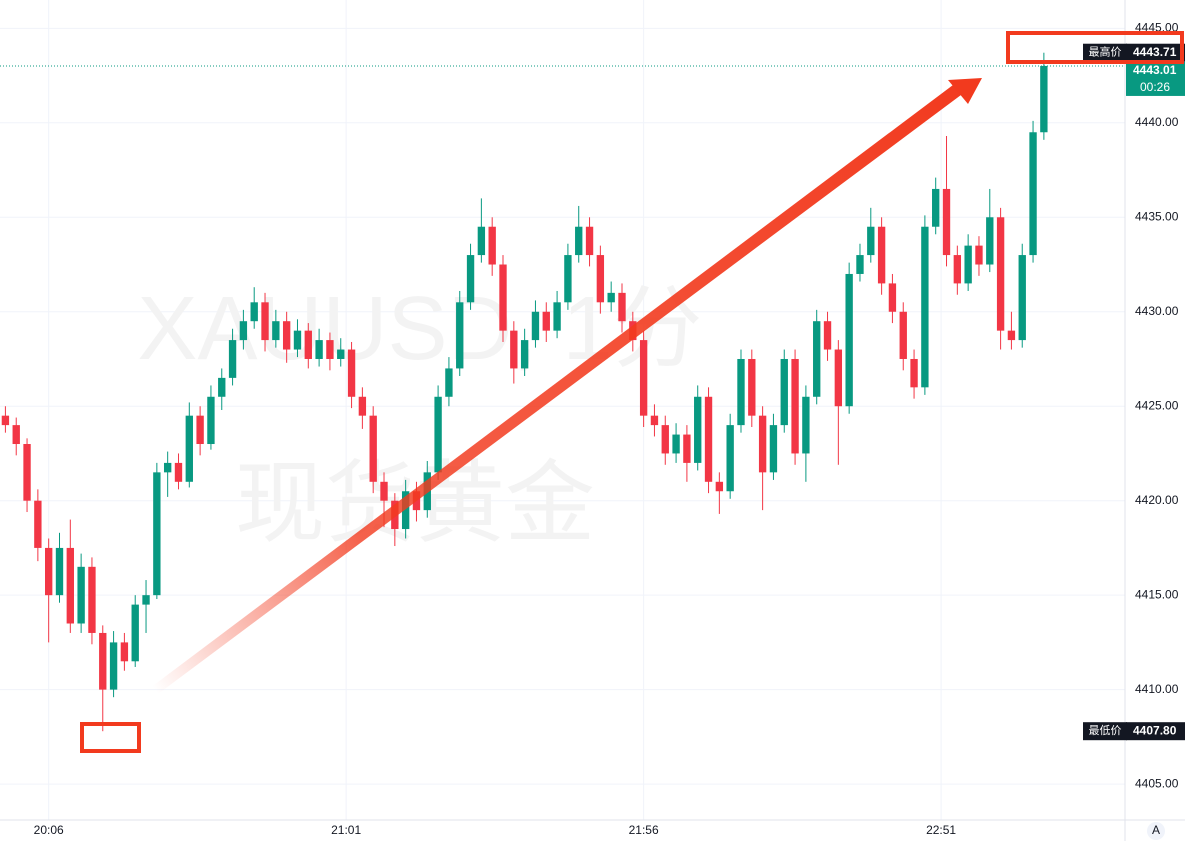 This screenshot has height=841, width=1185. I want to click on last-price-label: 4443.01, so click(1155, 70).